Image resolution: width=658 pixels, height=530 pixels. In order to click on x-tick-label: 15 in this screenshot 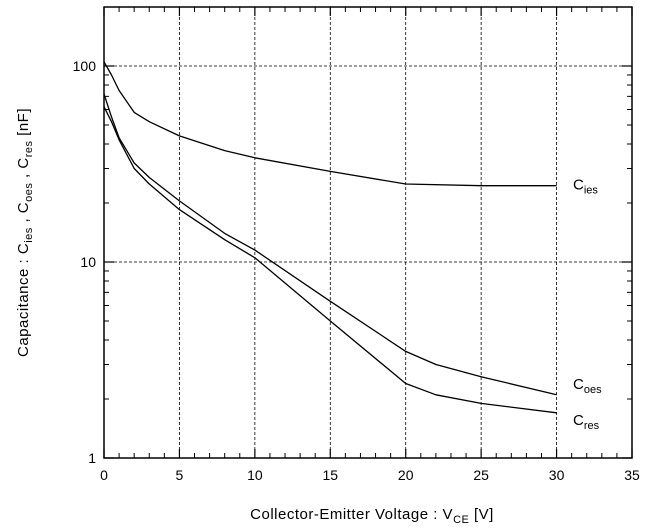, I will do `click(330, 475)`.